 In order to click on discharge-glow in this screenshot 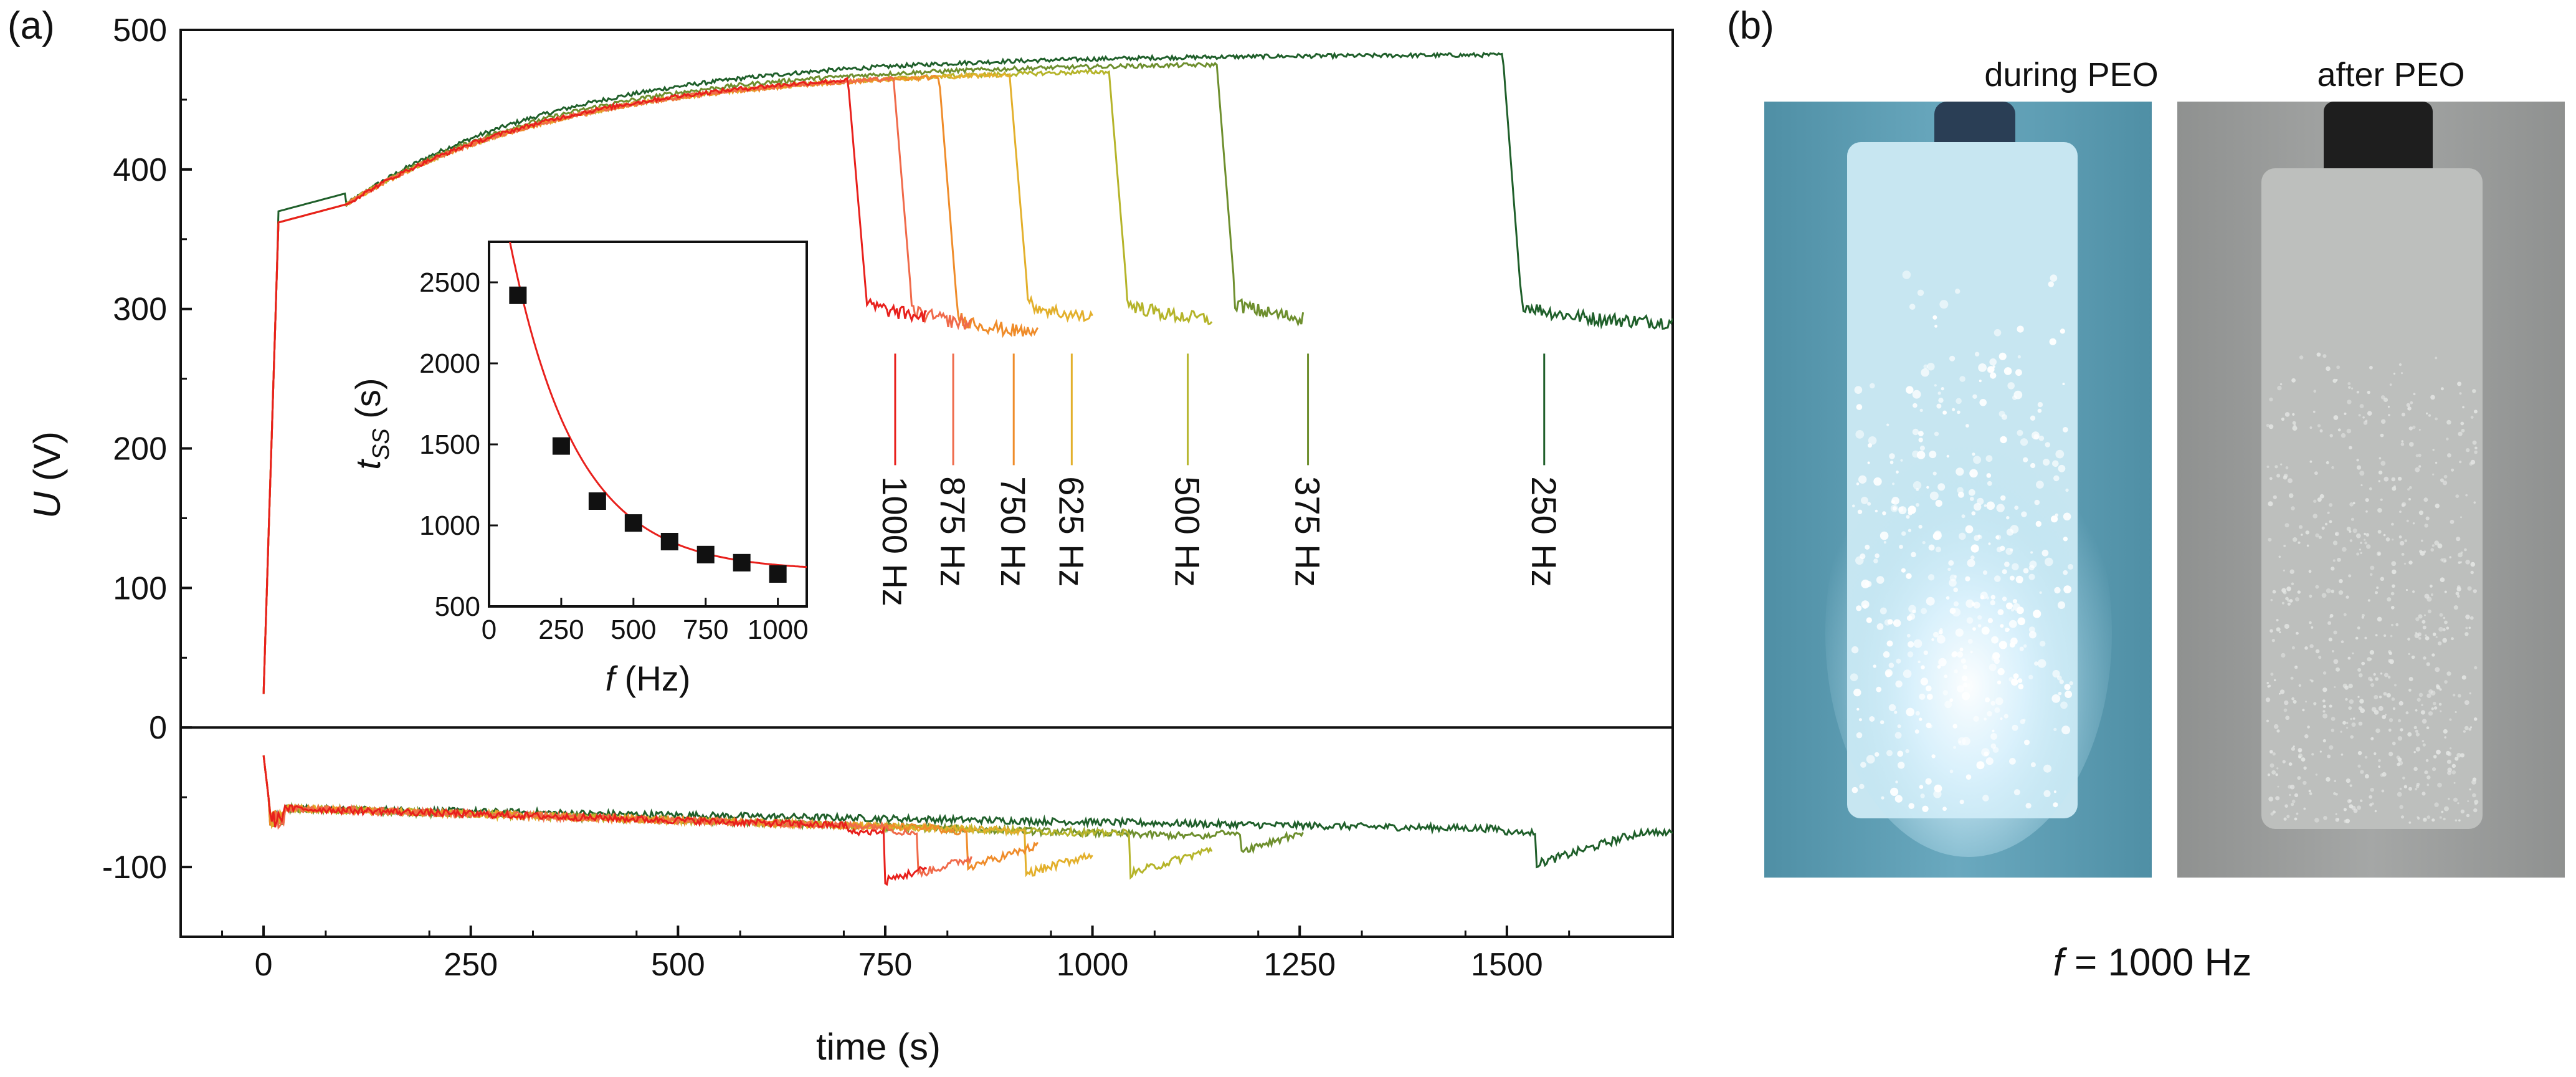, I will do `click(1968, 632)`.